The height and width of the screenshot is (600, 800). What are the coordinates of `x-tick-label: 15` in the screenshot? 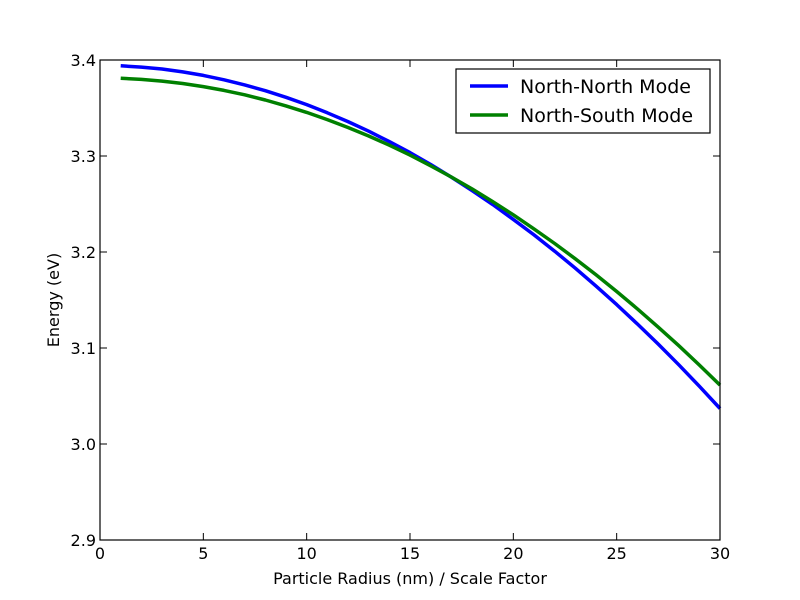 It's located at (410, 553).